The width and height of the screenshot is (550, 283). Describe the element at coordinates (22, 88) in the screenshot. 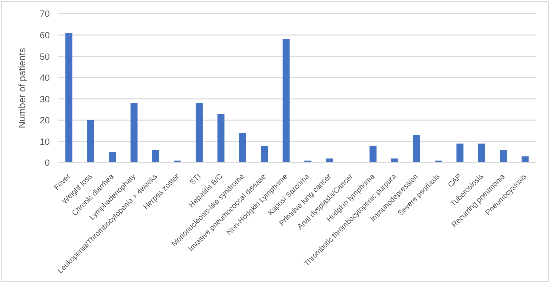

I see `y-axis-title: Number of patients` at that location.